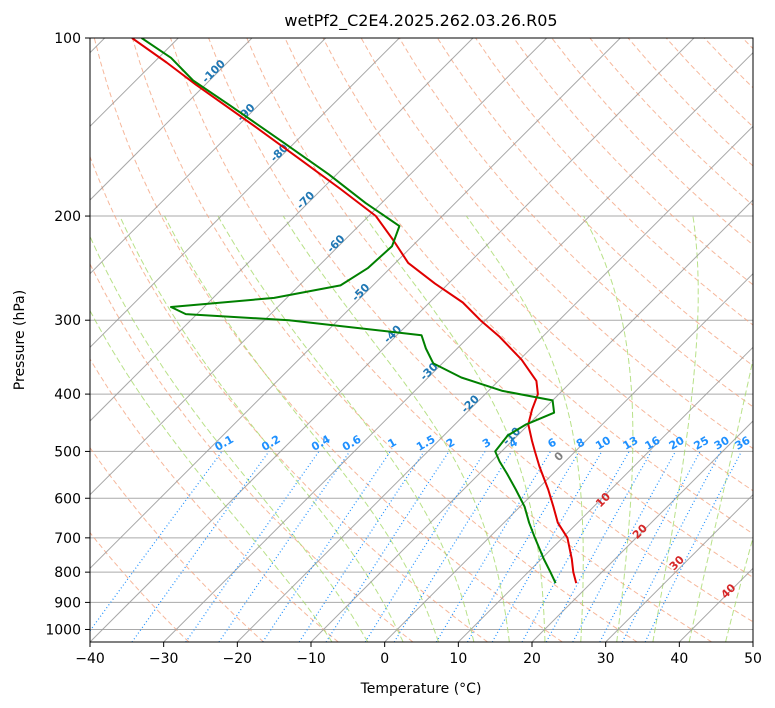  Describe the element at coordinates (311, 659) in the screenshot. I see `x-tick-label: −10` at that location.